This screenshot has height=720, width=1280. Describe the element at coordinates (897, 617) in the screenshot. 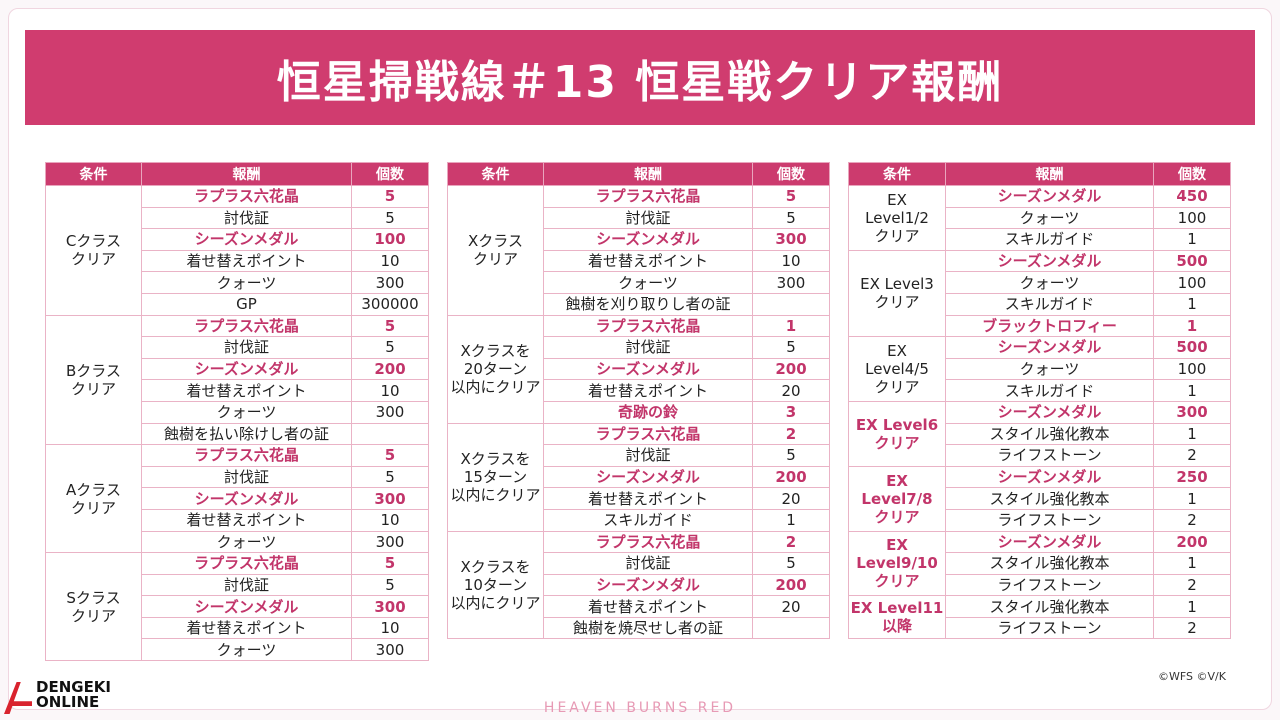

I see `condition: EX Level11 以降` at that location.